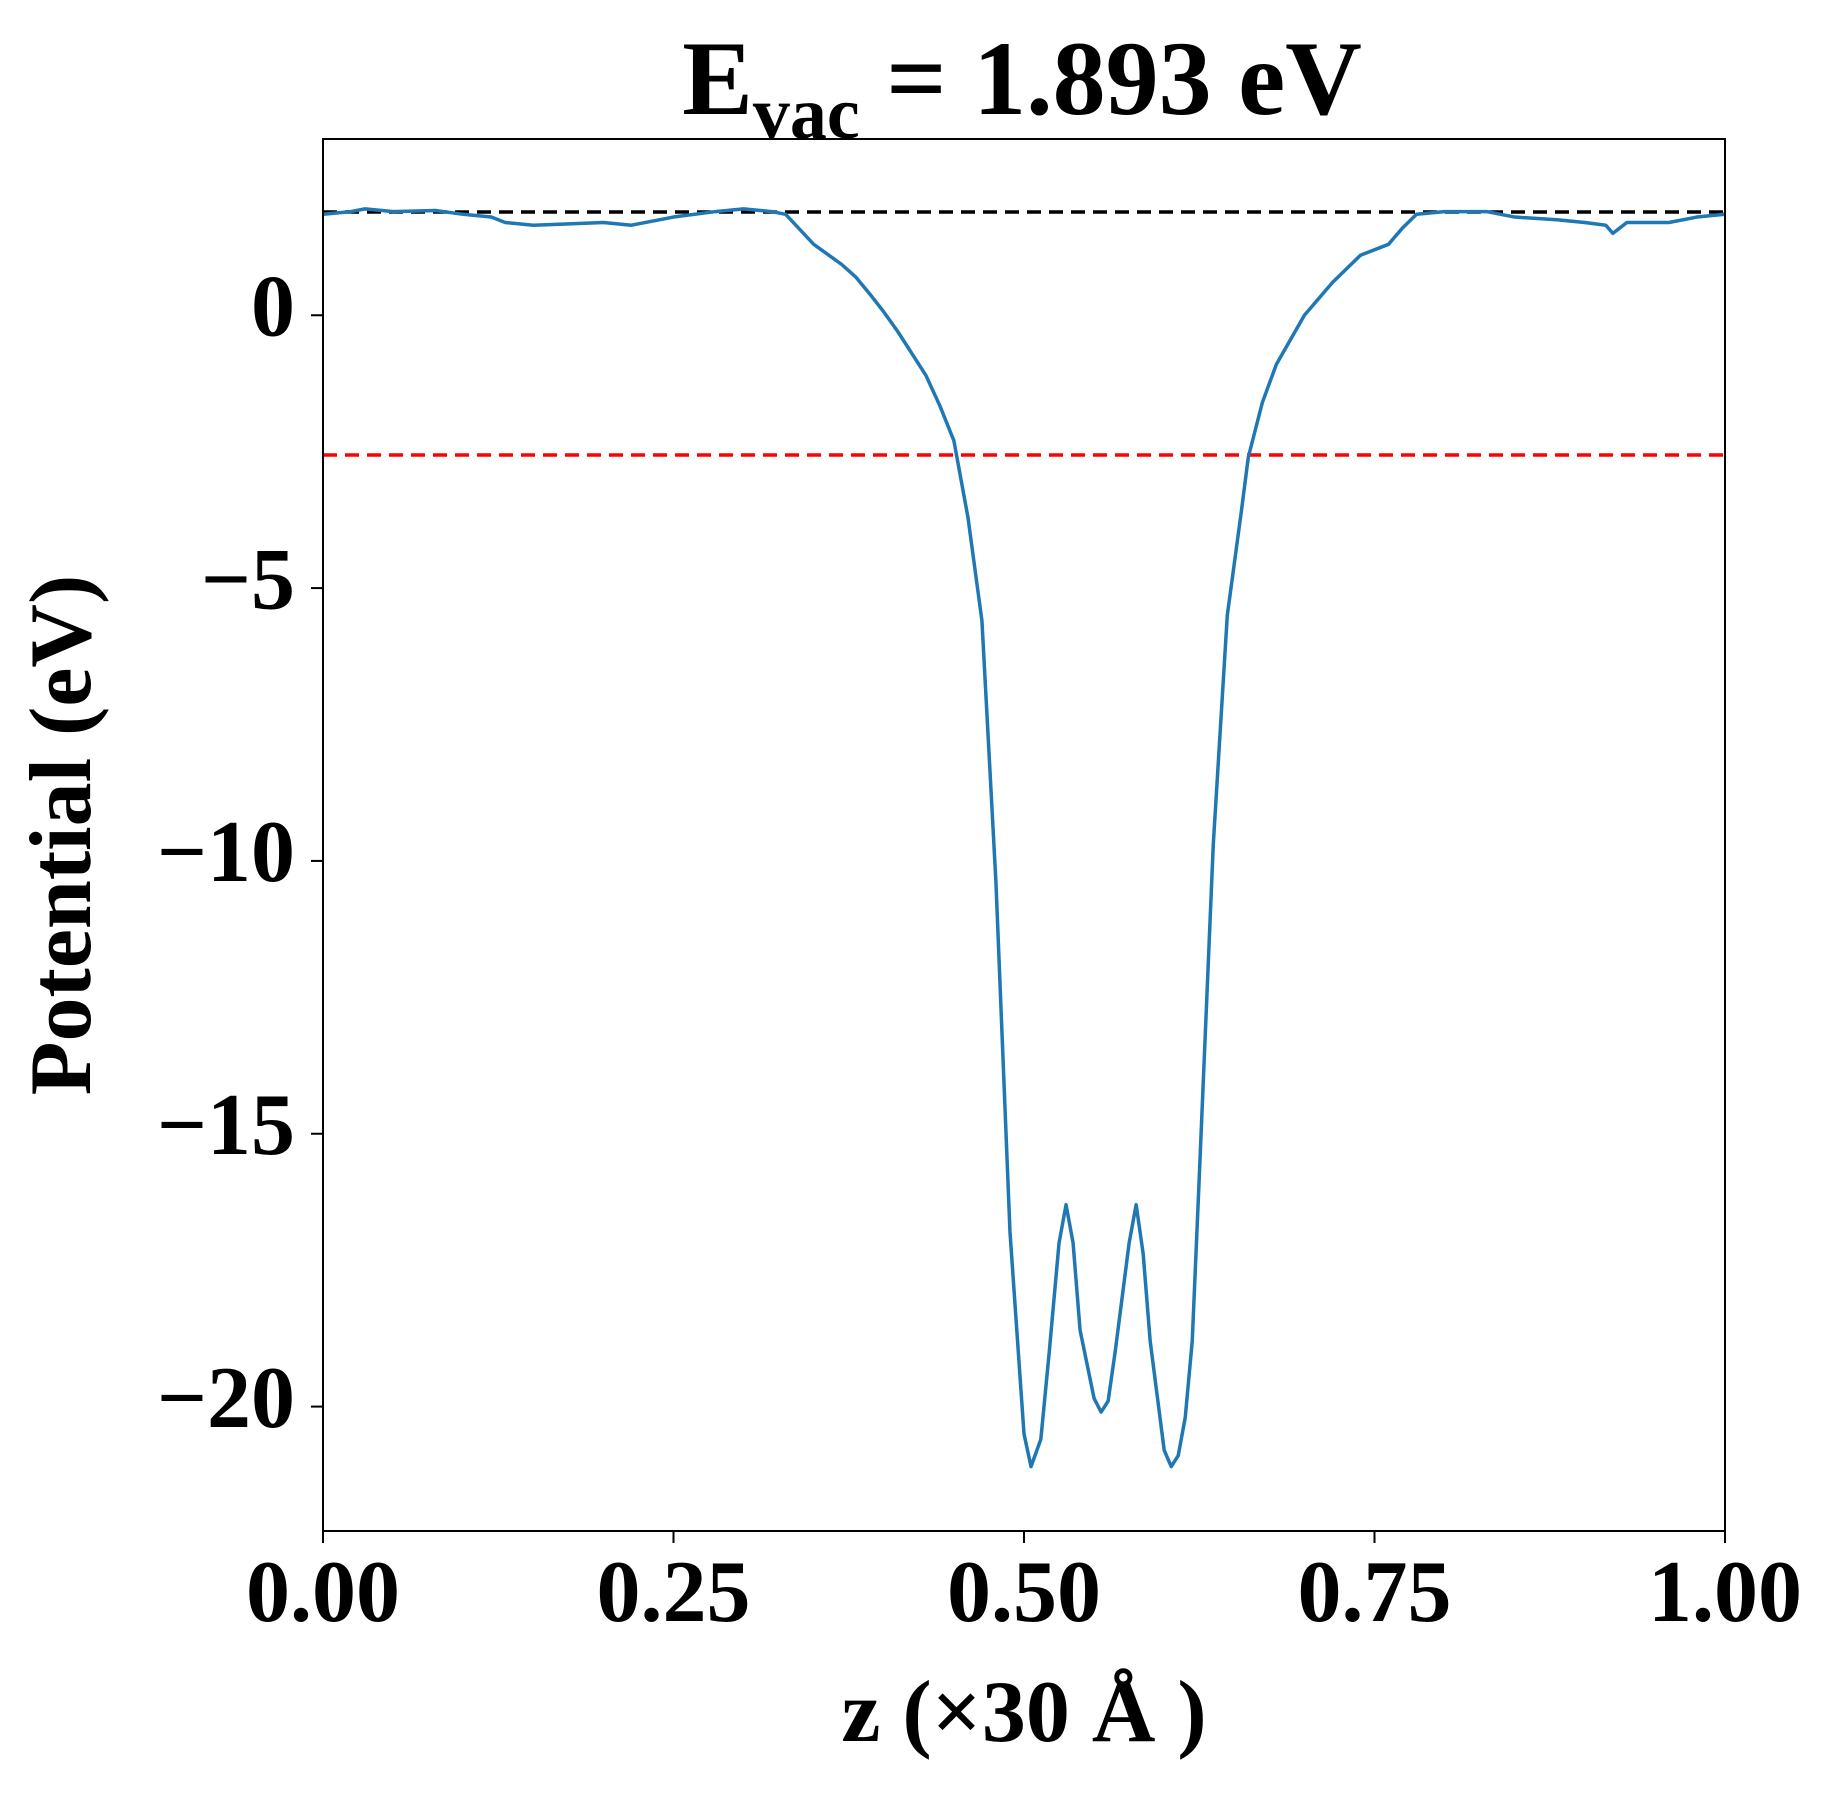  I want to click on y-tick-label: −5, so click(248, 579).